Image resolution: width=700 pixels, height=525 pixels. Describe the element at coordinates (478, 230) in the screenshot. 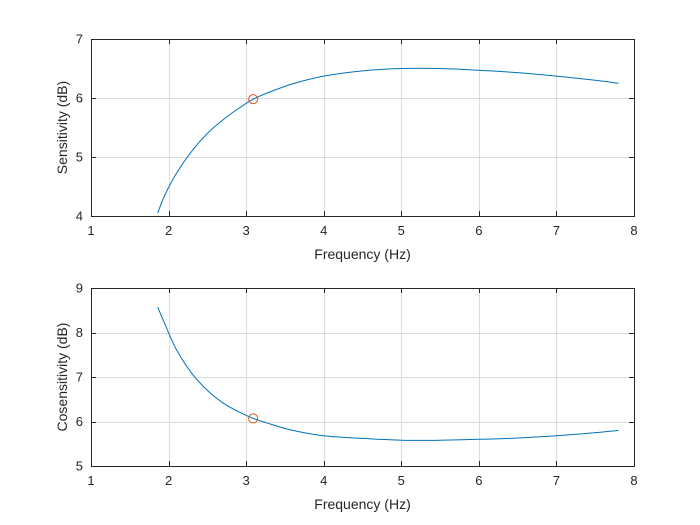

I see `sensitivity-x-tick-label: 6` at that location.